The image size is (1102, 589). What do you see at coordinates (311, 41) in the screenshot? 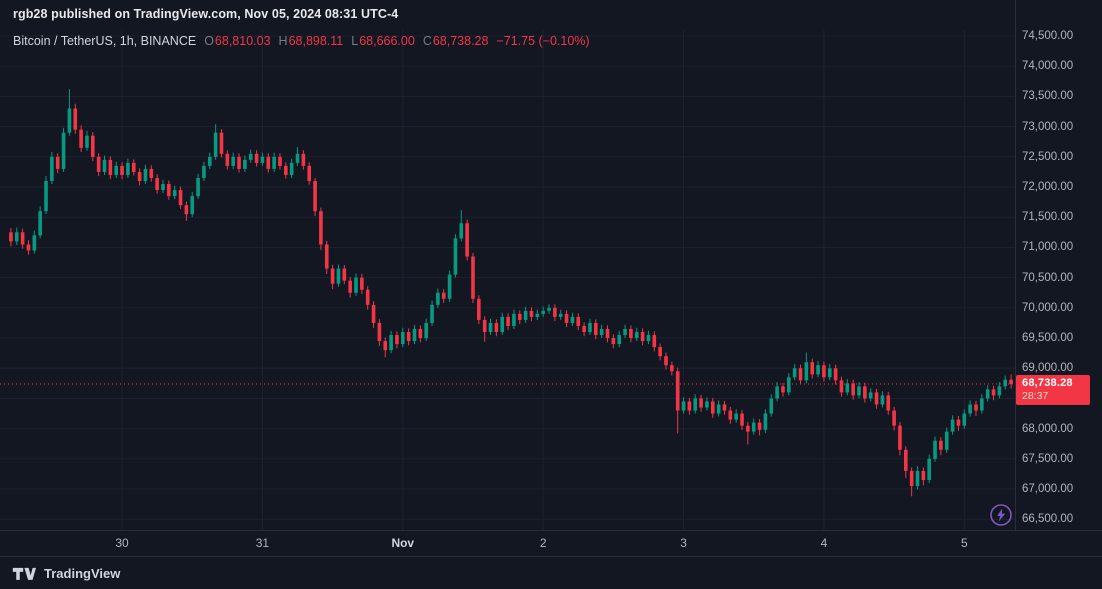
I see `ohlc-high: H 68,898.11` at bounding box center [311, 41].